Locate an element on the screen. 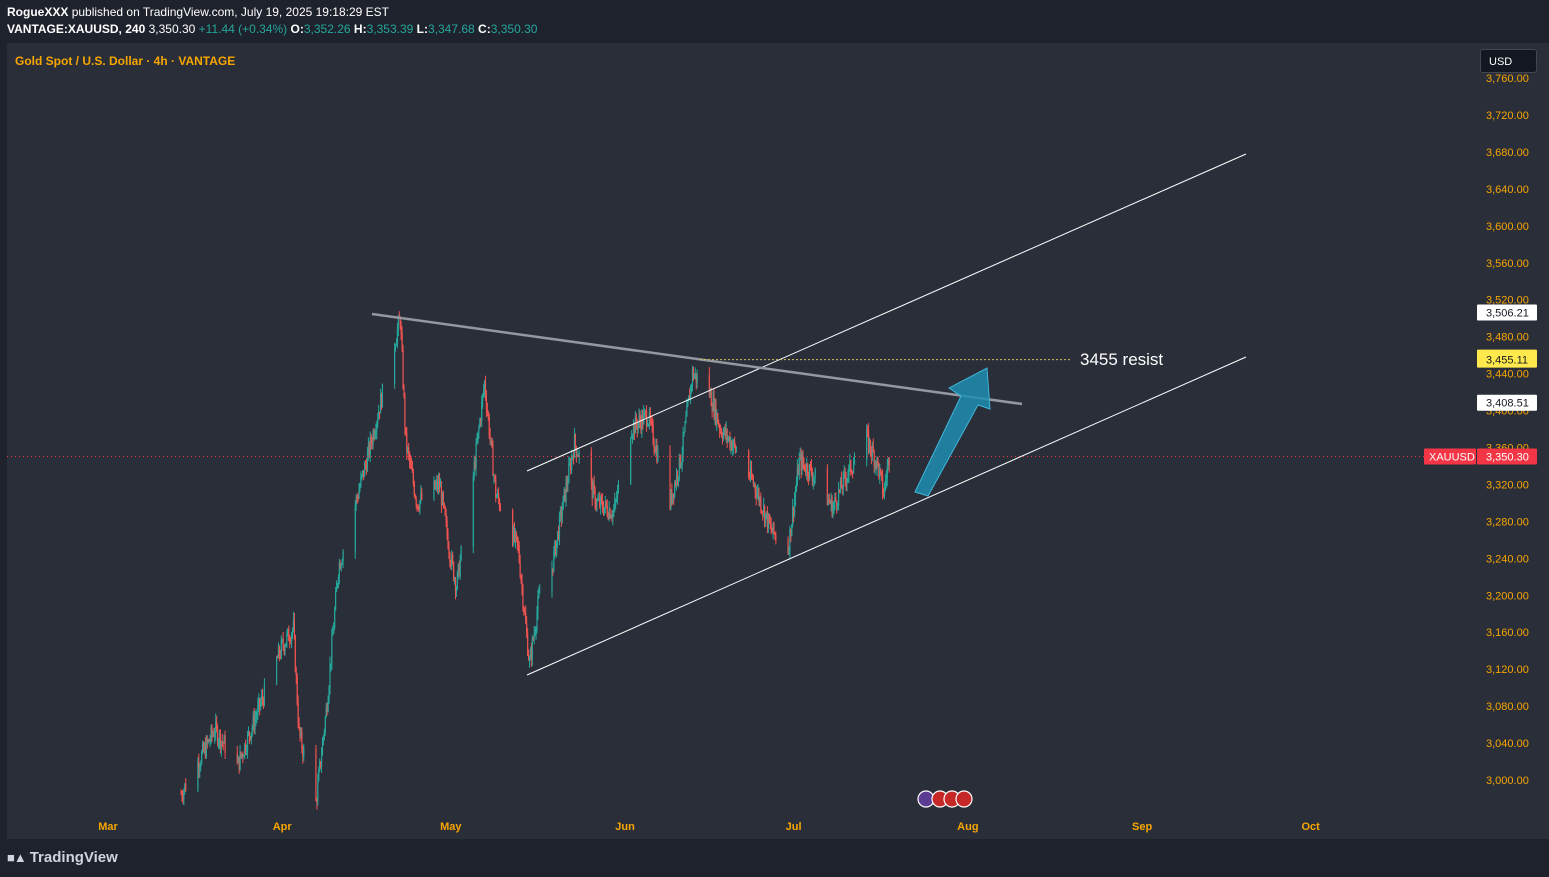  y-tick-label: 3,240.00 is located at coordinates (1507, 559).